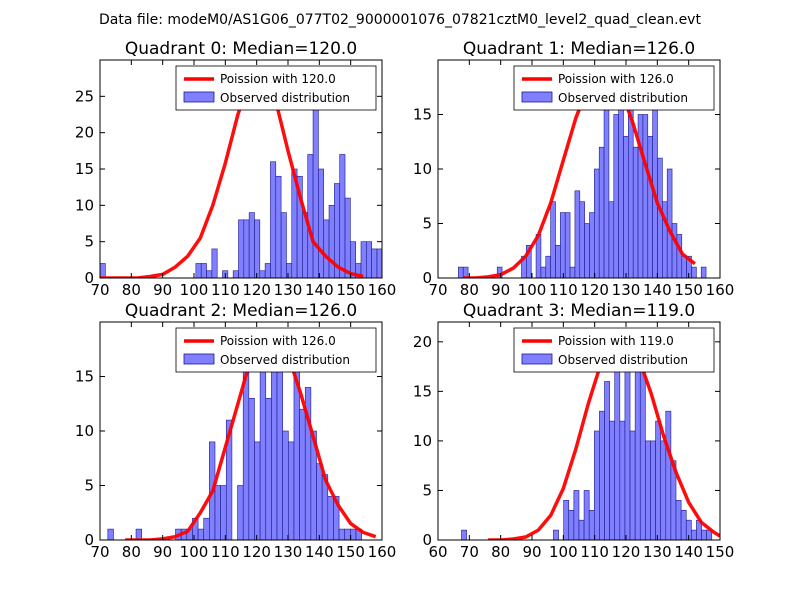  What do you see at coordinates (626, 552) in the screenshot?
I see `x-tick-label: 120` at bounding box center [626, 552].